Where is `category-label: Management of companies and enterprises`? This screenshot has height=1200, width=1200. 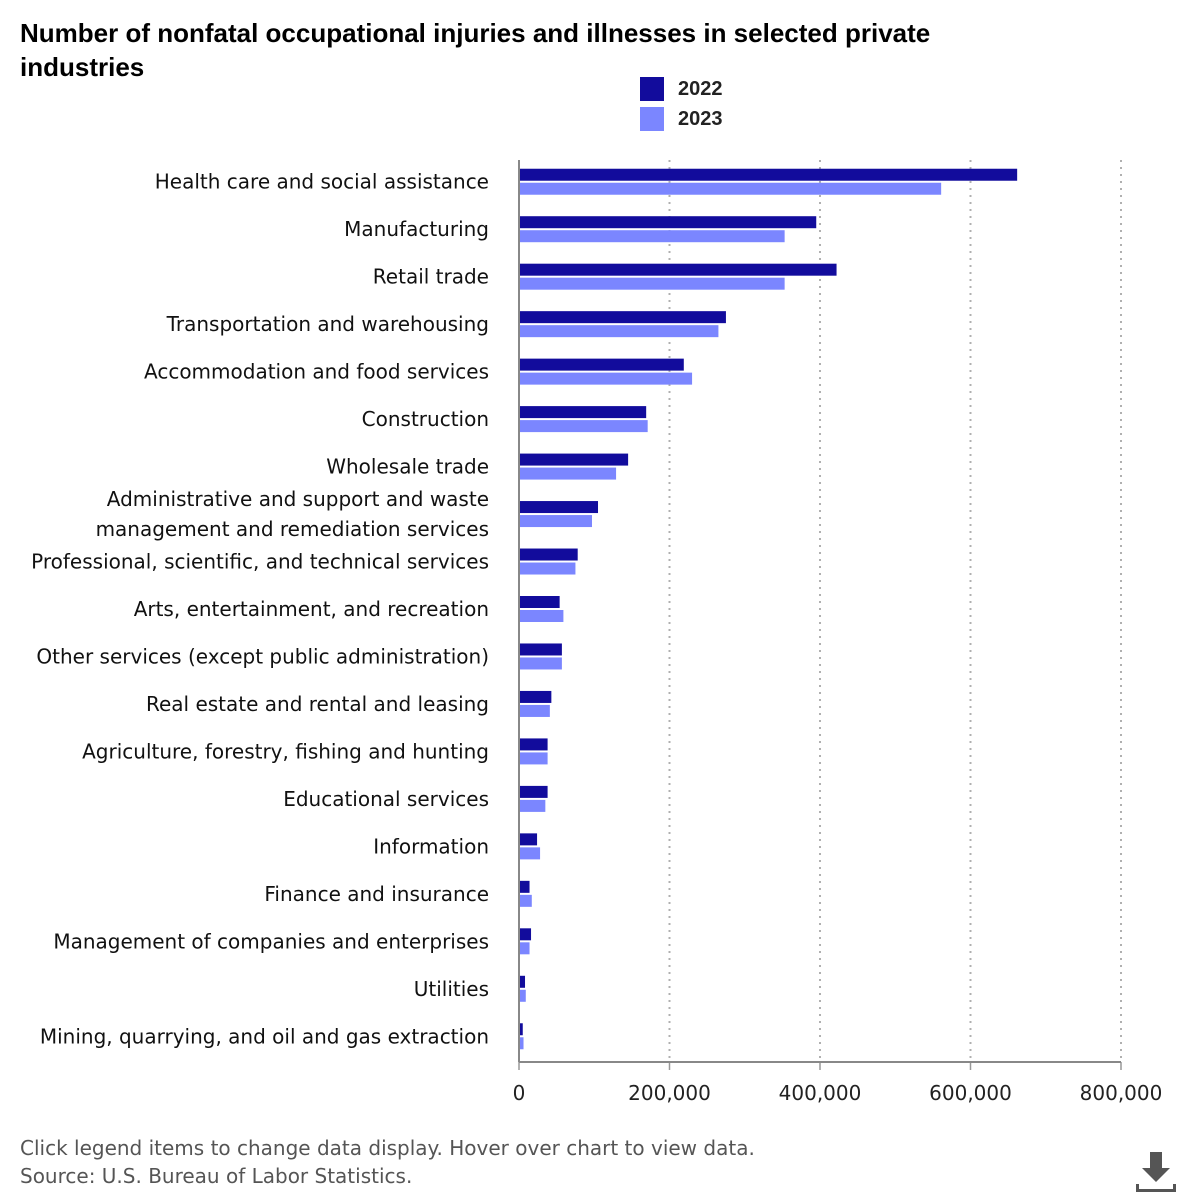 category-label: Management of companies and enterprises is located at coordinates (271, 941).